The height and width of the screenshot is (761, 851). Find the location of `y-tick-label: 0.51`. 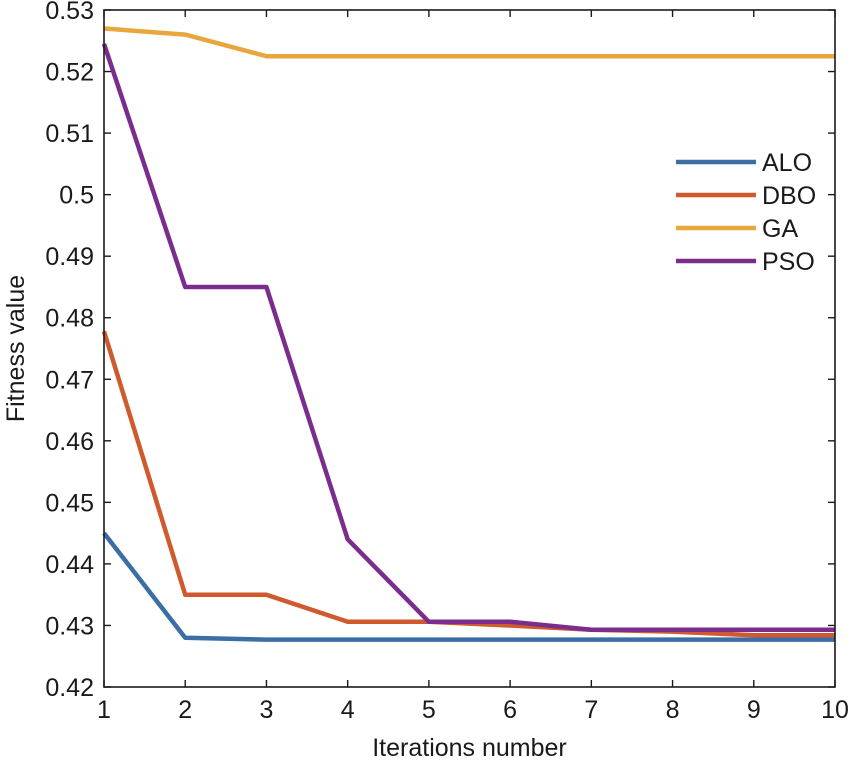

y-tick-label: 0.51 is located at coordinates (69, 134).